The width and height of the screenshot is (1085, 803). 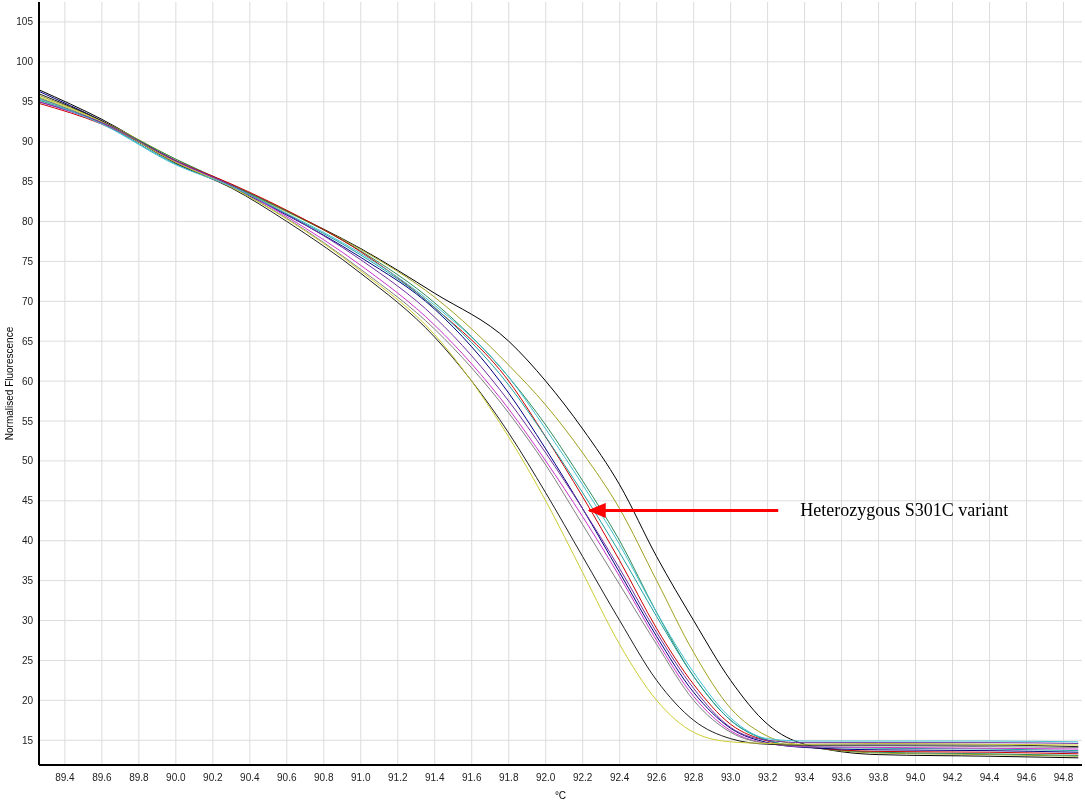 What do you see at coordinates (989, 777) in the screenshot?
I see `x-tick-label: 94.4` at bounding box center [989, 777].